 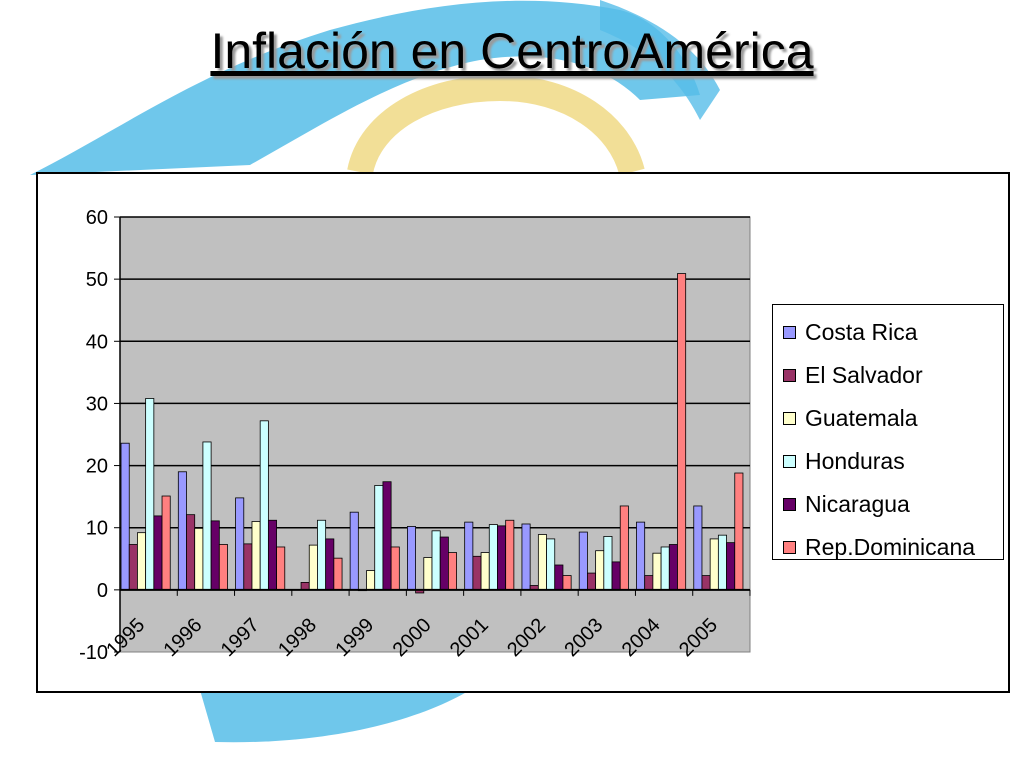 What do you see at coordinates (512, 51) in the screenshot?
I see `slide-title: Inflación en CentroAmérica` at bounding box center [512, 51].